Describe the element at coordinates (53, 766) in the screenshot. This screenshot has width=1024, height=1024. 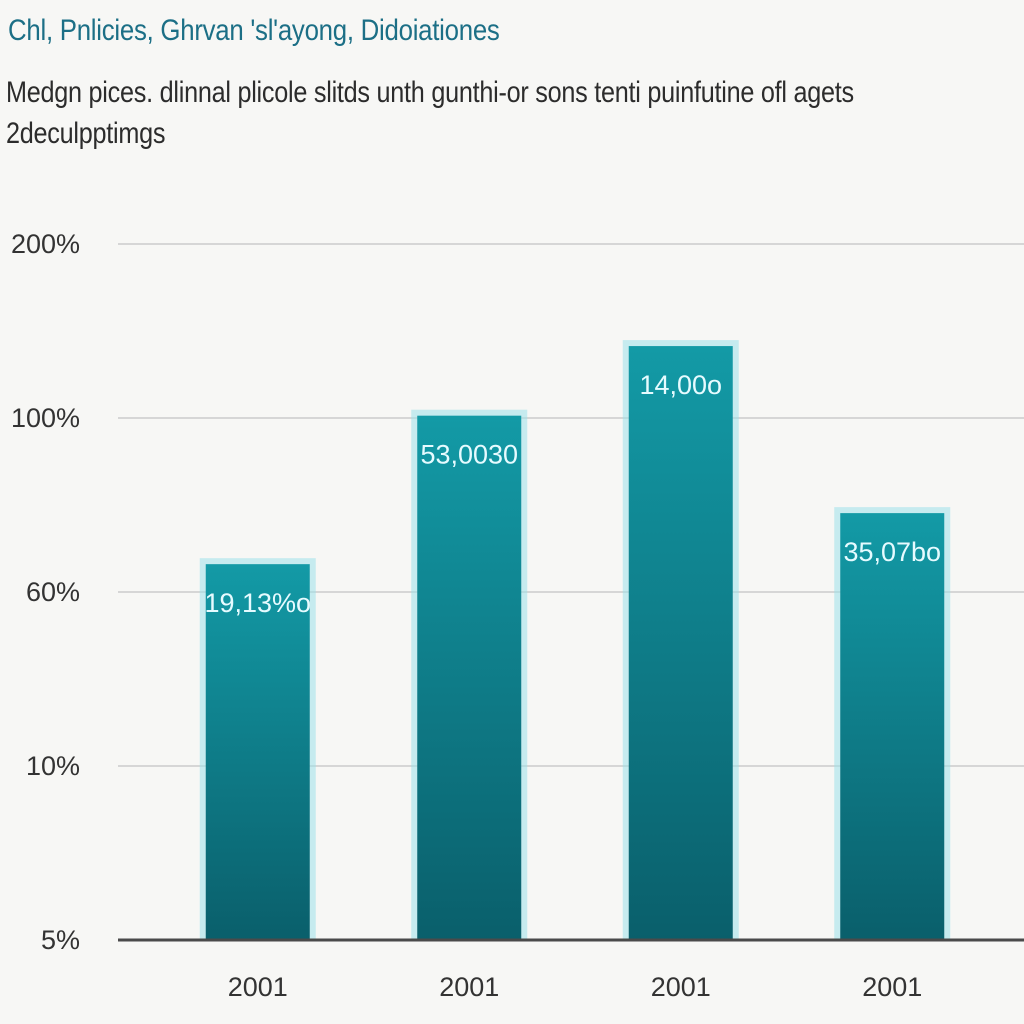
I see `y-tick-label: 10%` at that location.